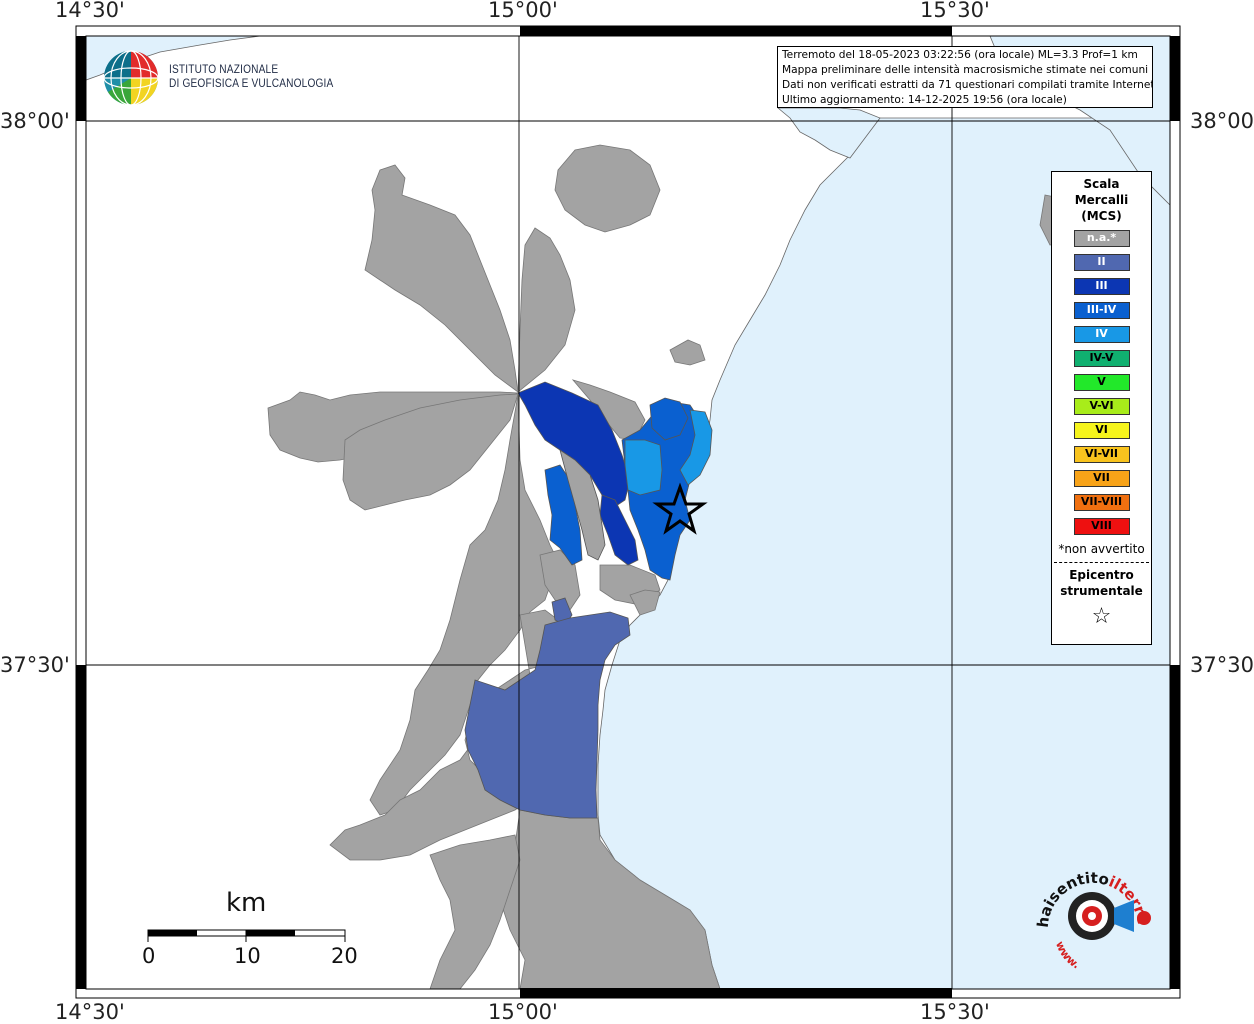  Describe the element at coordinates (1101, 454) in the screenshot. I see `legend-item: VI-VII` at that location.